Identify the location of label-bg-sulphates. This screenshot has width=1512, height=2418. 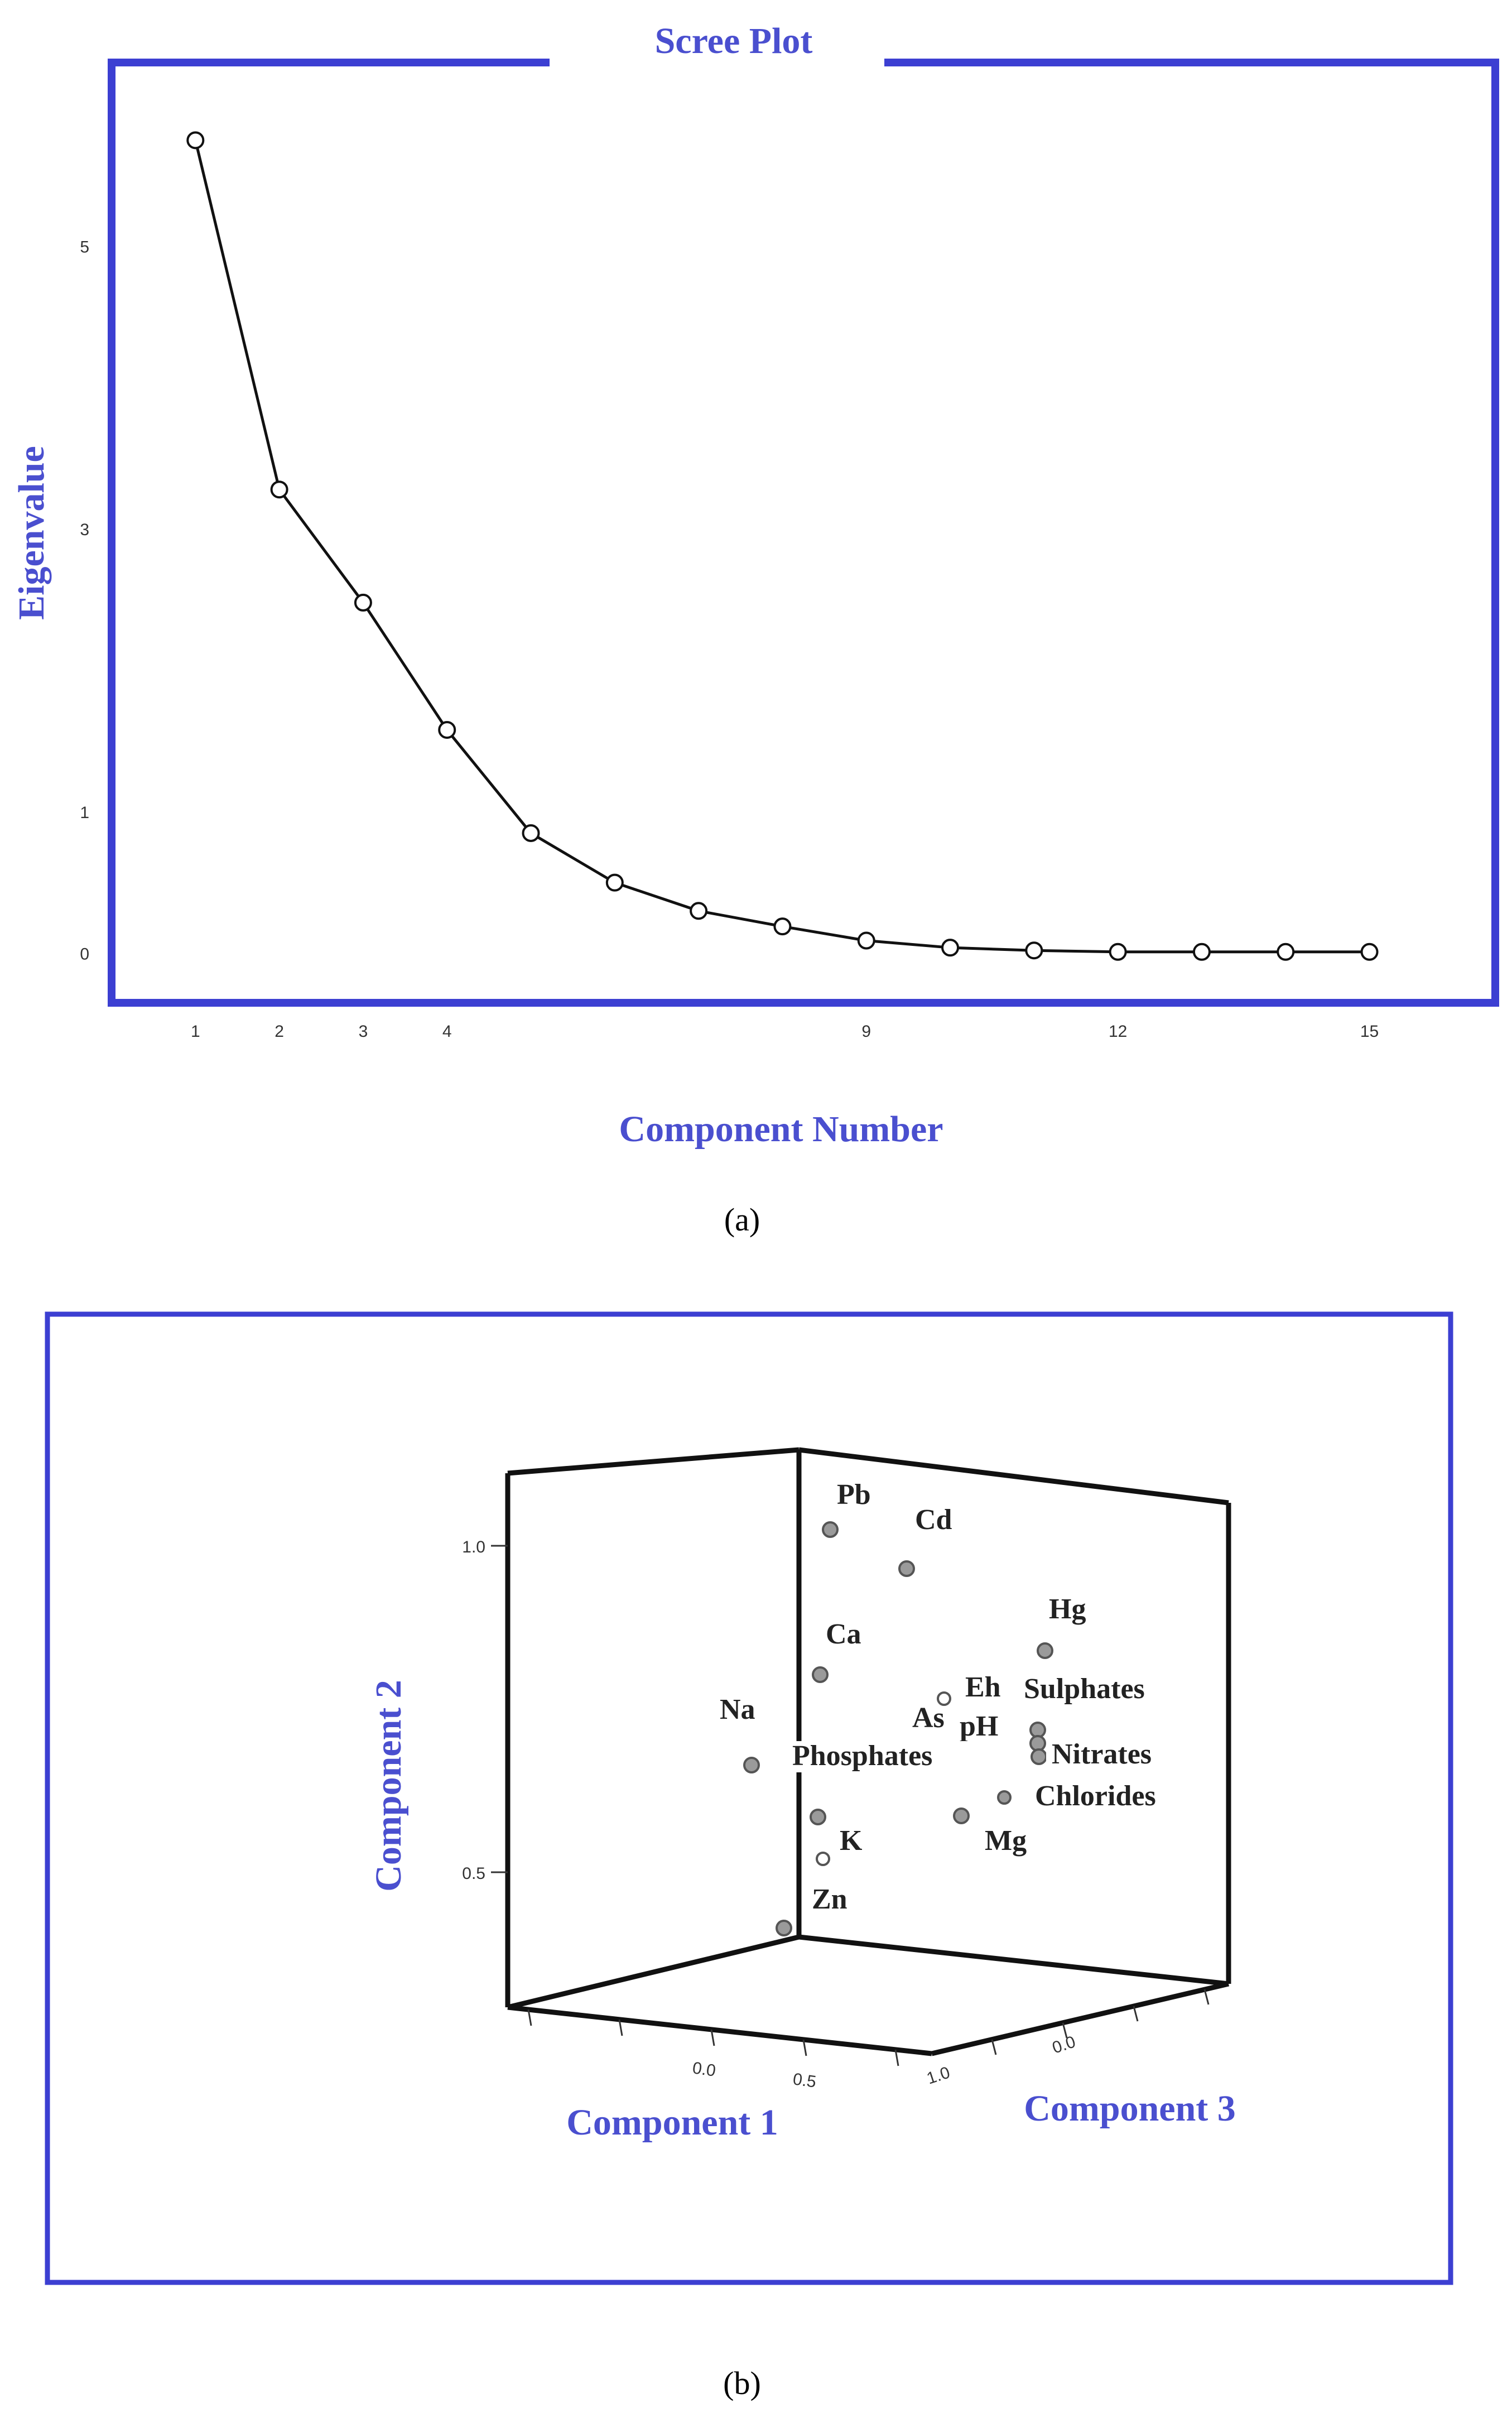
(1115, 1690).